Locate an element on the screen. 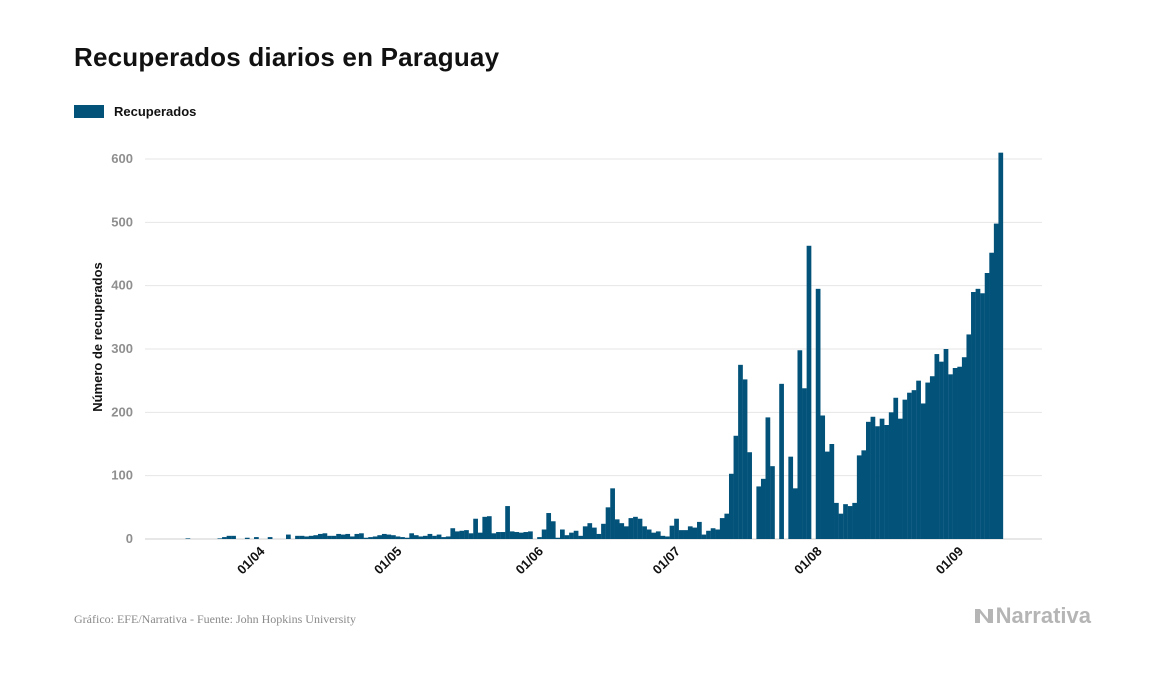  brand-name: Narrativa is located at coordinates (1043, 615).